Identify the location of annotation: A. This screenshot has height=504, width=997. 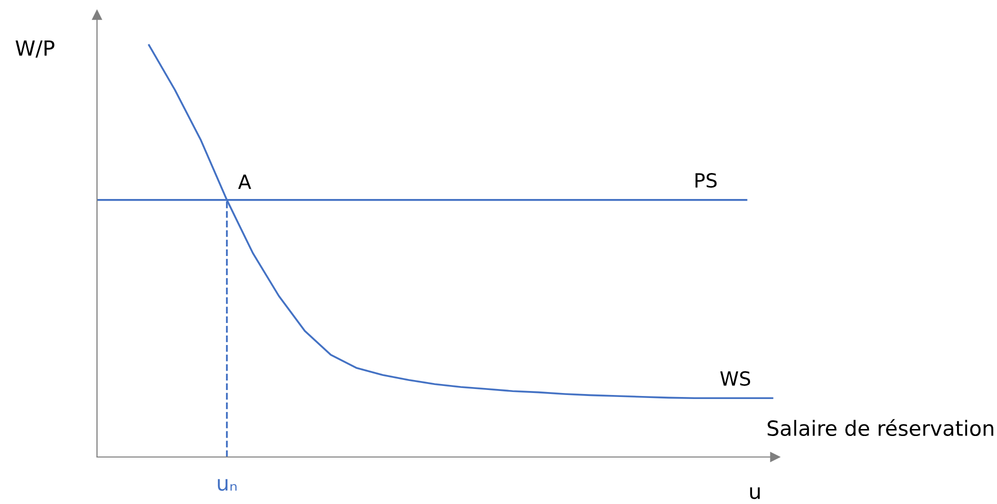
(245, 181).